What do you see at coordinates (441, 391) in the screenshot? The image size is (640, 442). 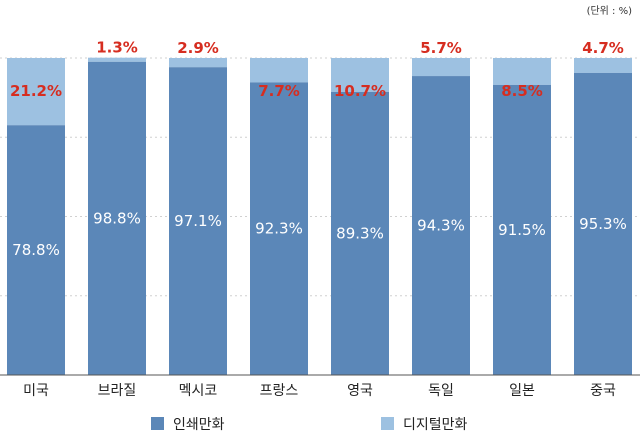 I see `x-tick-label-5: 독일` at bounding box center [441, 391].